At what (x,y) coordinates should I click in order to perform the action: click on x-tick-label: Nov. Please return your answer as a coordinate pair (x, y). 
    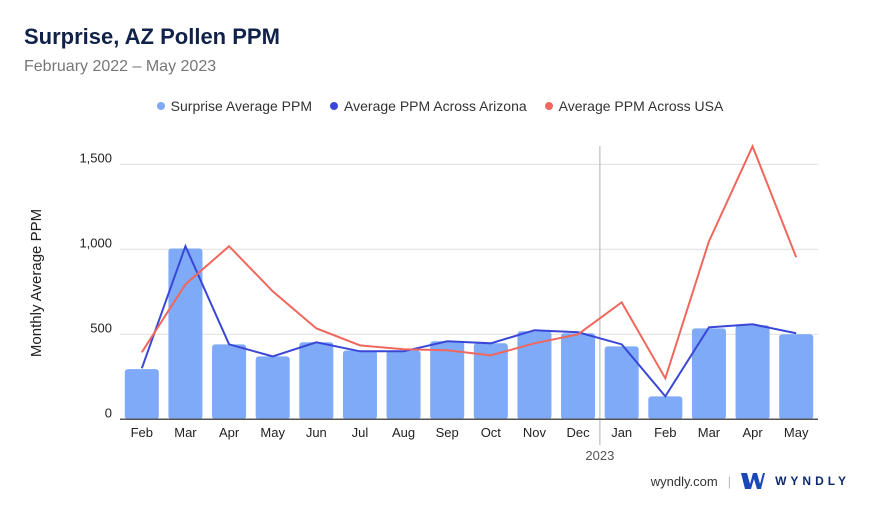
    Looking at the image, I should click on (535, 432).